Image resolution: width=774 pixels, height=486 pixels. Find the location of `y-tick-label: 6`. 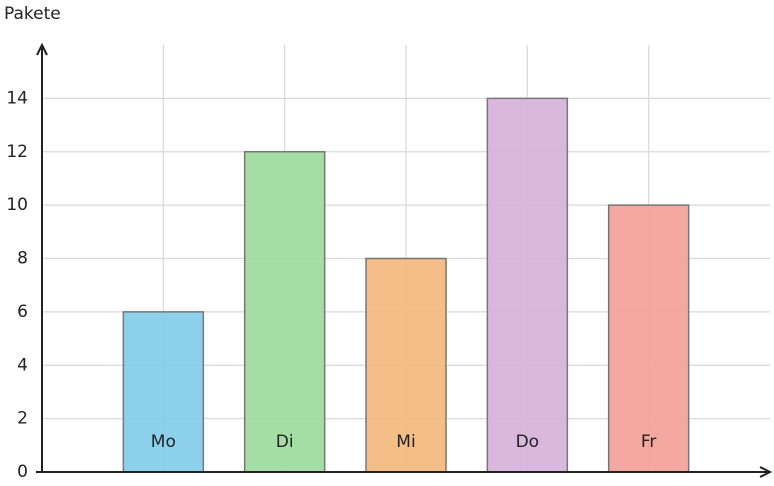

y-tick-label: 6 is located at coordinates (22, 312).